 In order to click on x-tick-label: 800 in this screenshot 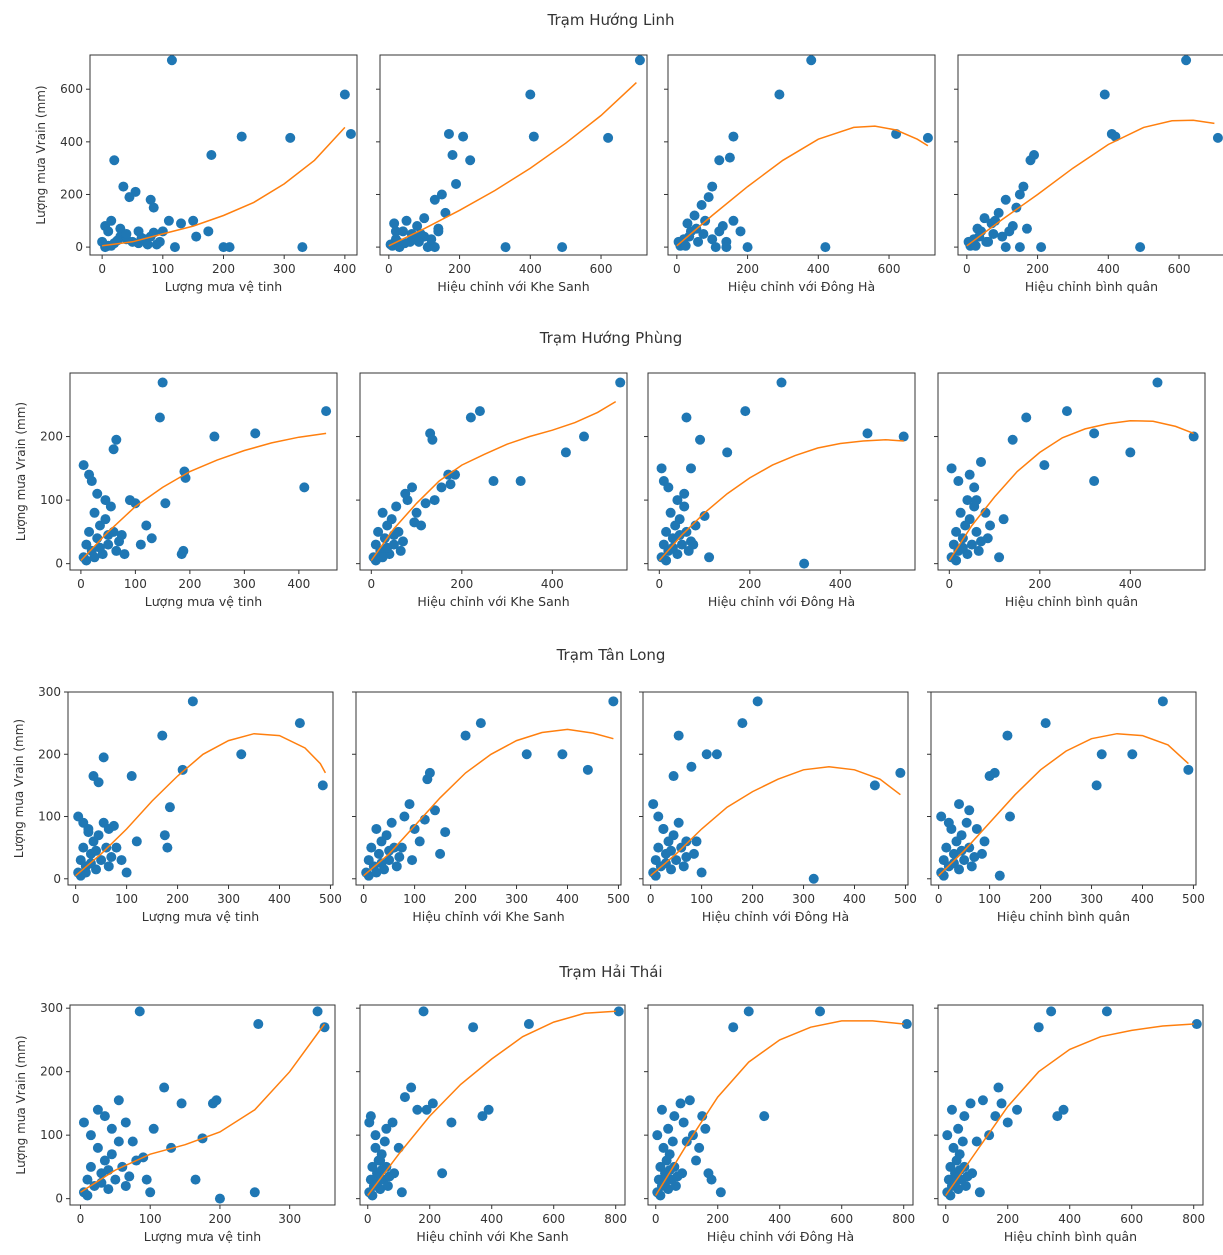, I will do `click(615, 1219)`.